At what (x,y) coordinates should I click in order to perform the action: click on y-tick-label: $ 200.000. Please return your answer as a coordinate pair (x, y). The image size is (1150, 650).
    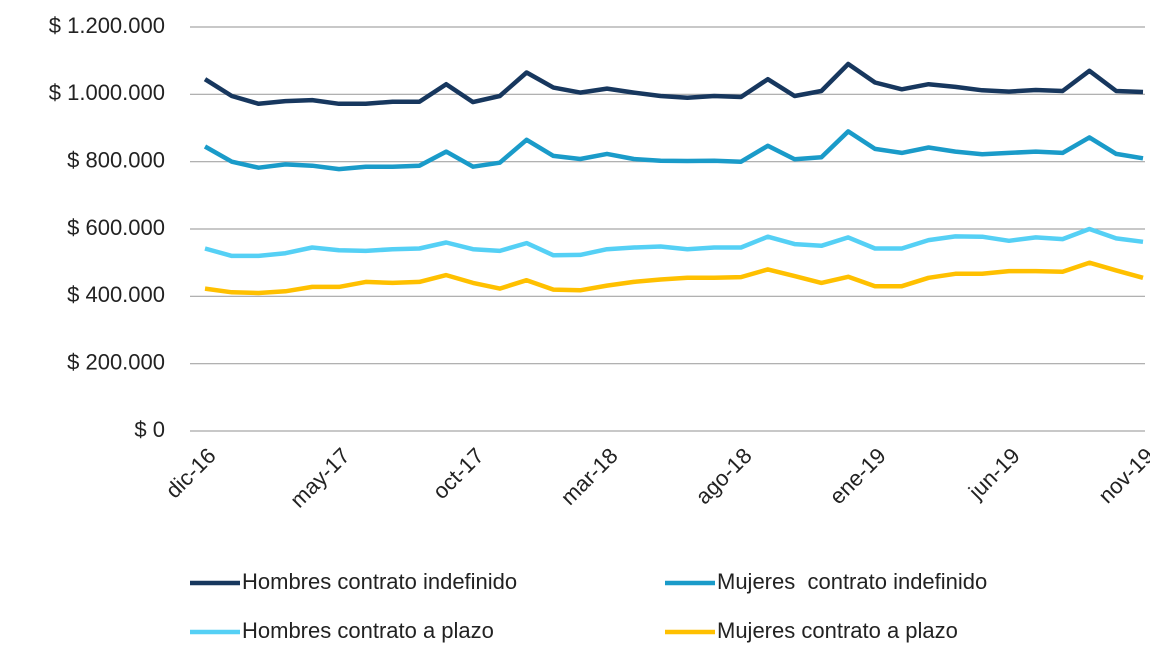
    Looking at the image, I should click on (116, 361).